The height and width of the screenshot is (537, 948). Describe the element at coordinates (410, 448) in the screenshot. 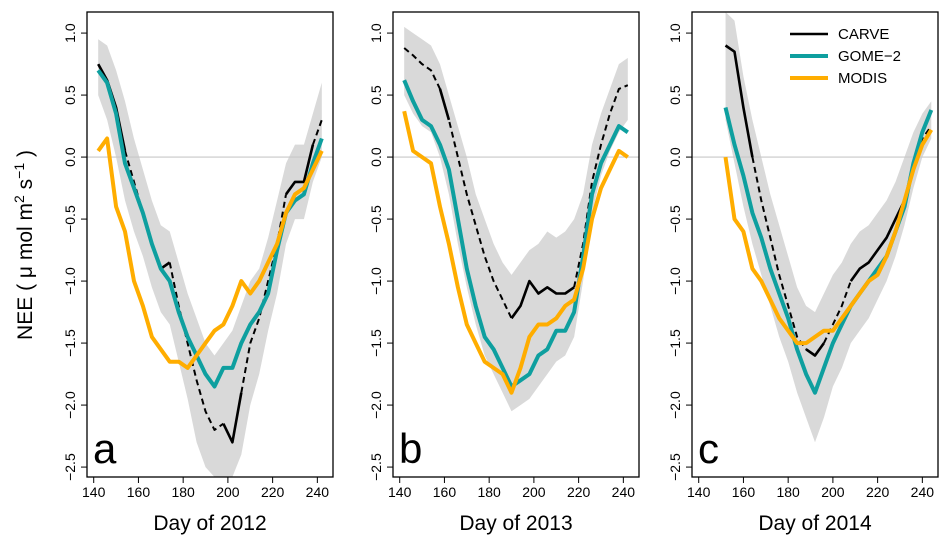

I see `panel-label: b` at that location.